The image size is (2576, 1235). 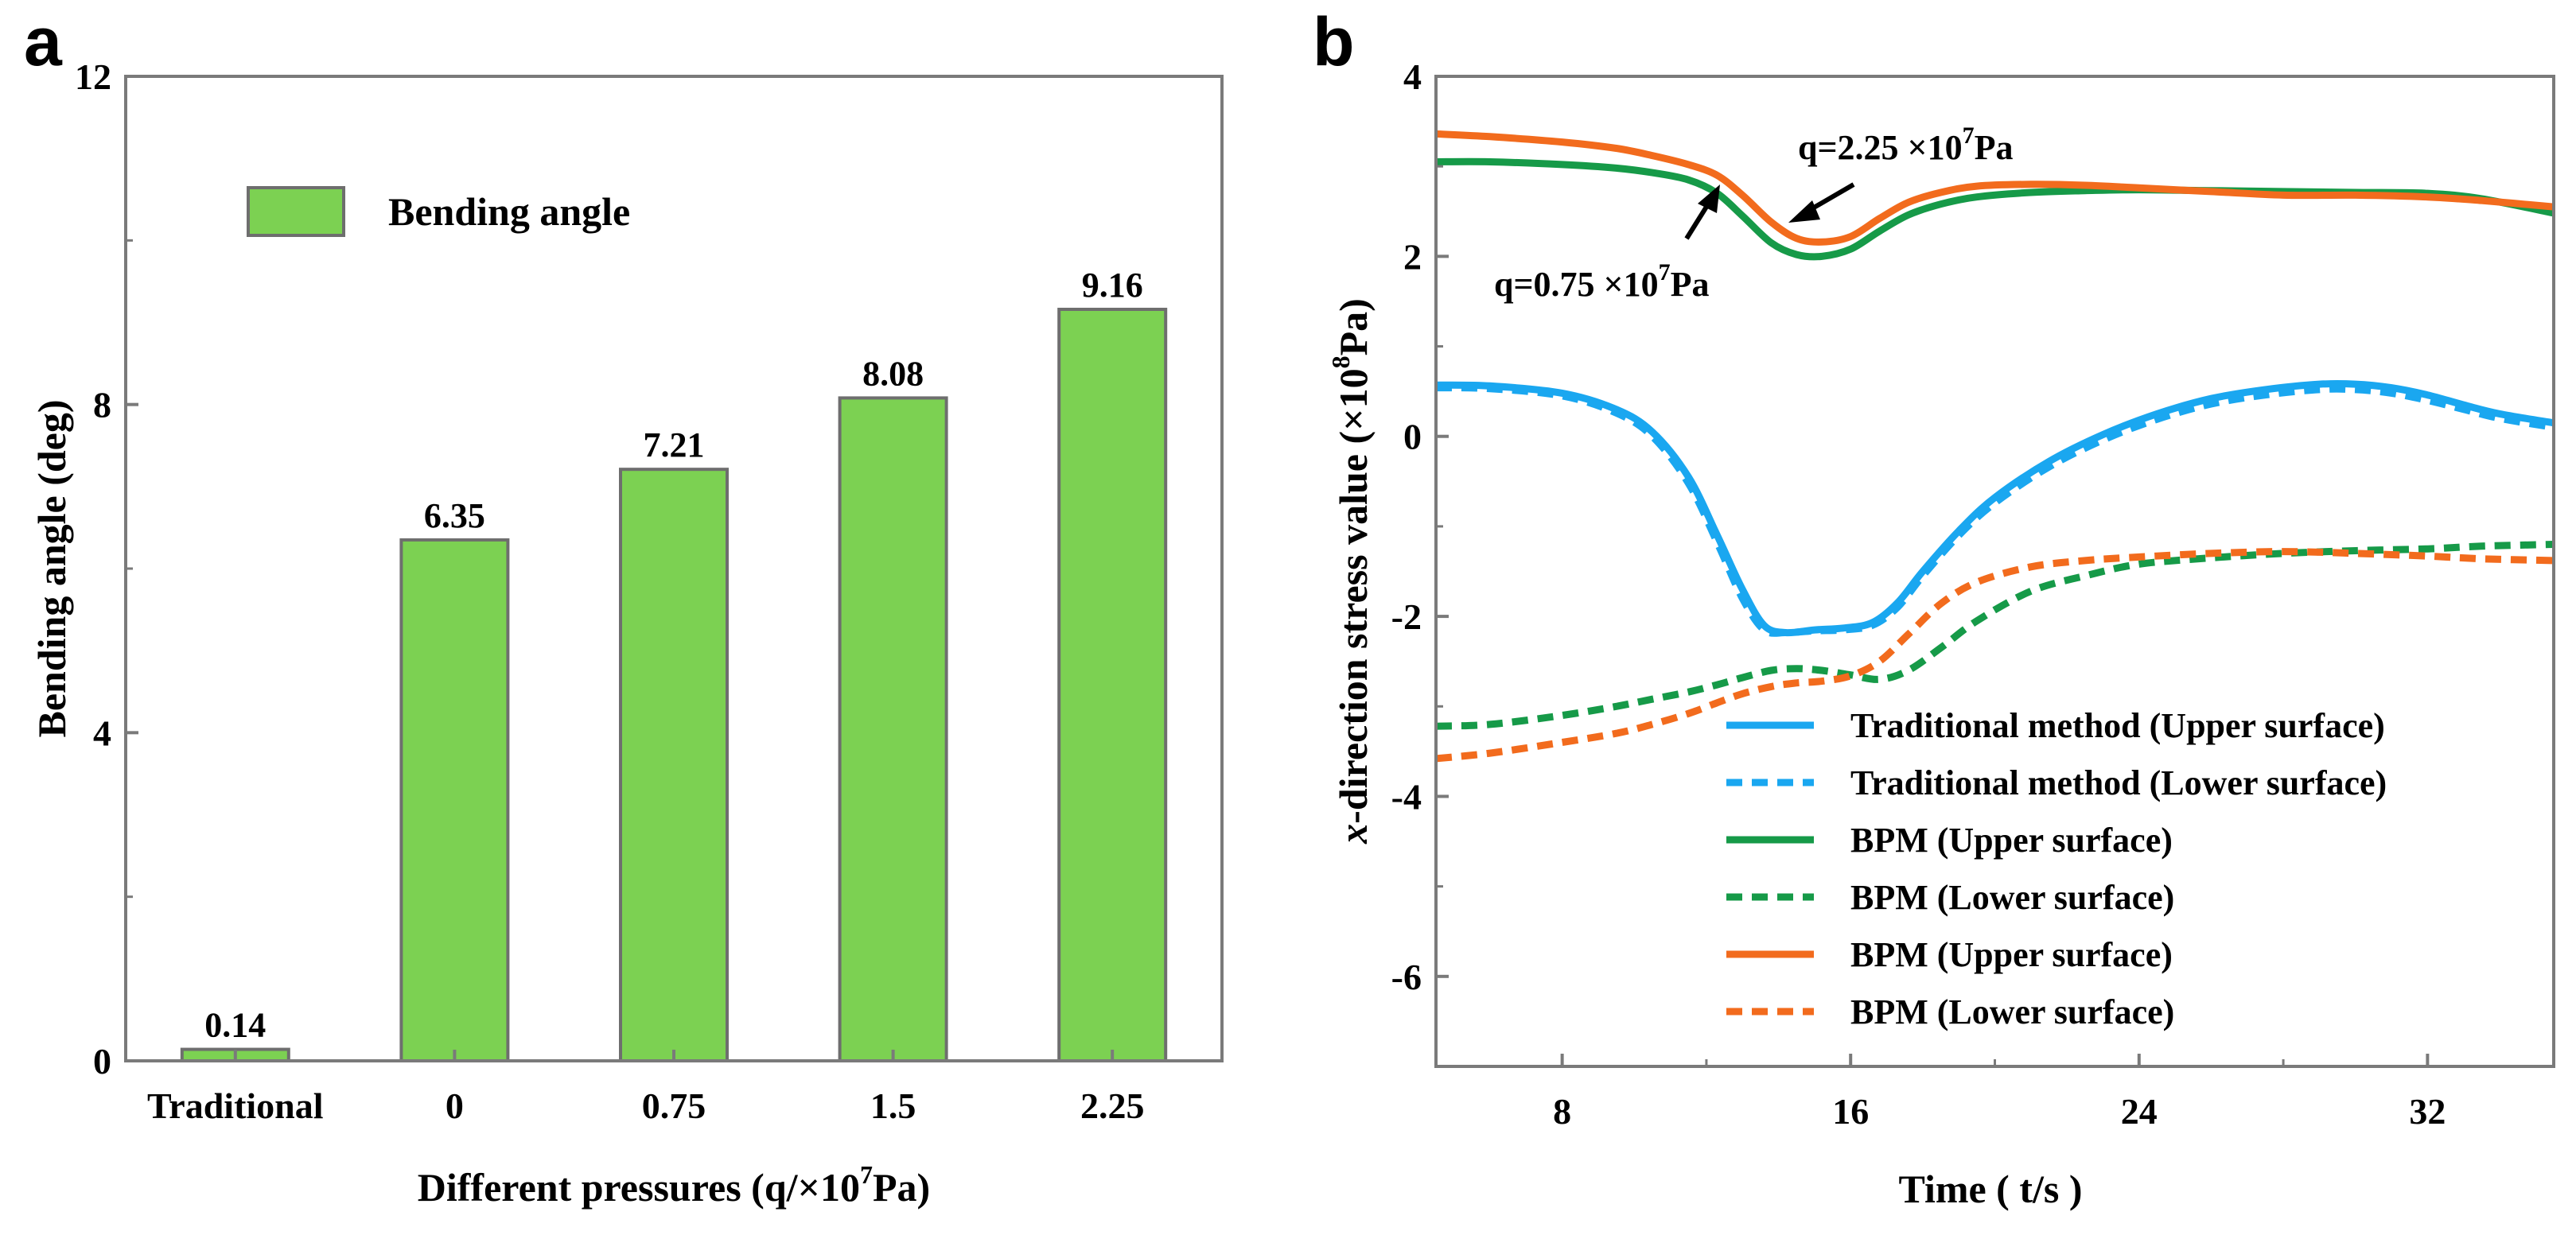 I want to click on y-tick-label: -4, so click(x=1407, y=796).